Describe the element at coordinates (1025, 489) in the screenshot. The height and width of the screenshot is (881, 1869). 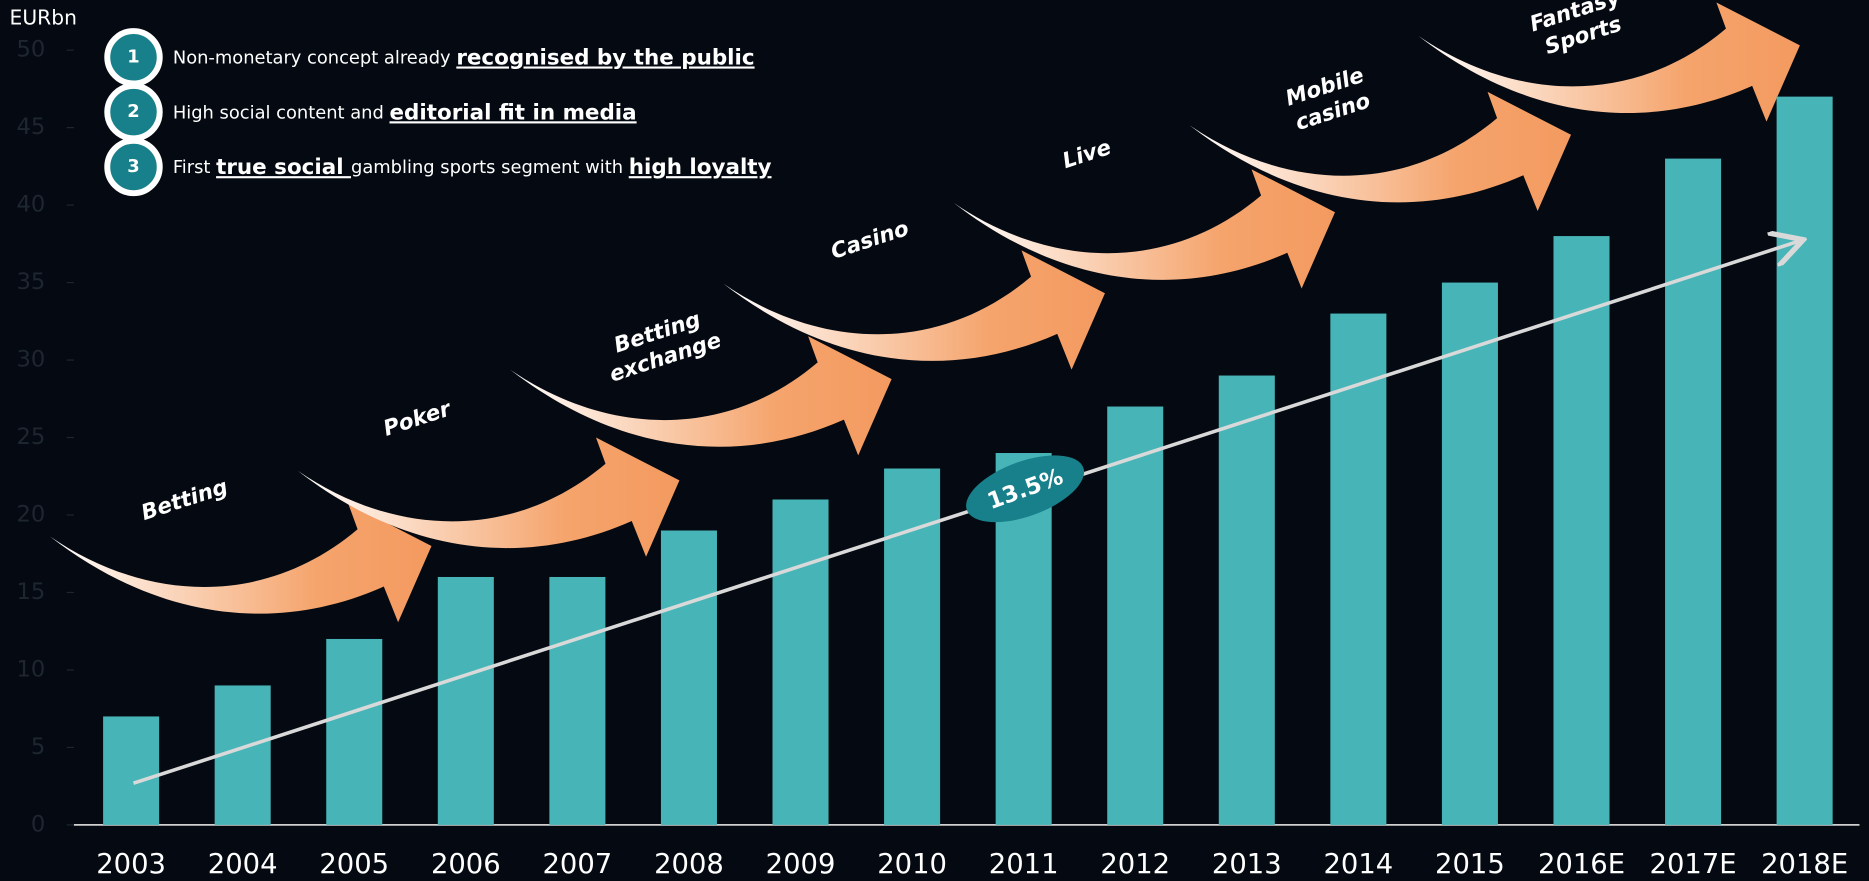
I see `cagr-ellipse` at that location.